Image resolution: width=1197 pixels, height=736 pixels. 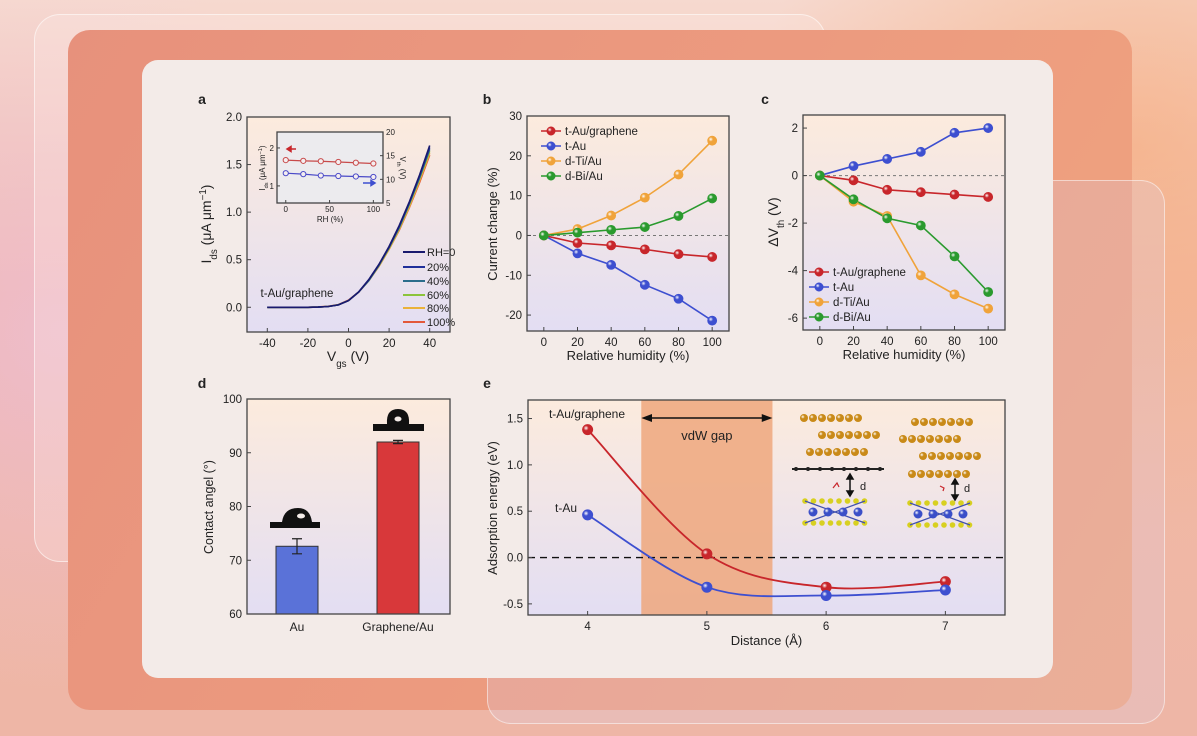 What do you see at coordinates (851, 303) in the screenshot?
I see `legend-label: d-Ti/Au` at bounding box center [851, 303].